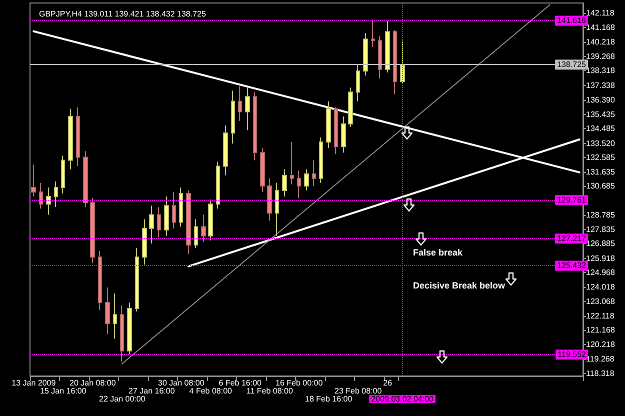 The width and height of the screenshot is (625, 416). What do you see at coordinates (601, 229) in the screenshot?
I see `y-tick-label: 127.835` at bounding box center [601, 229].